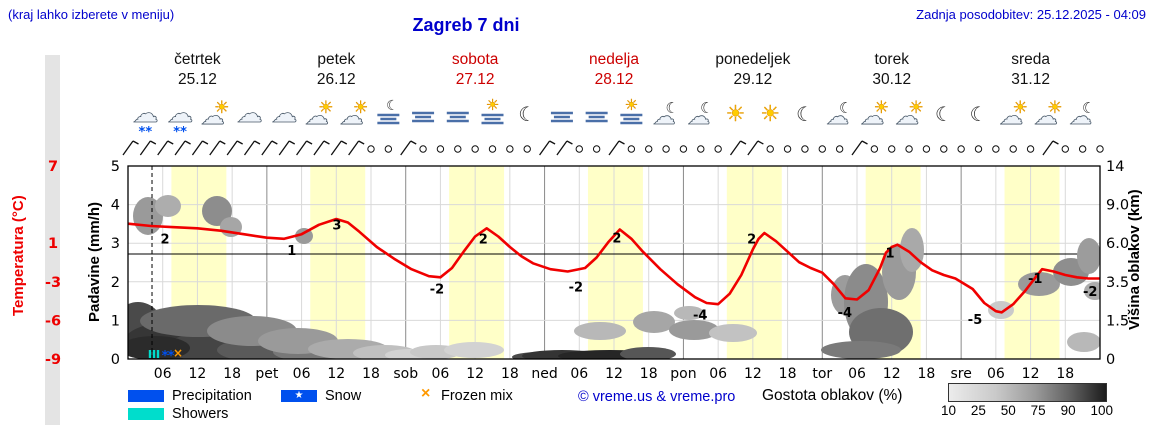 This screenshot has height=443, width=1152. I want to click on snow-star-icon: ★, so click(299, 395).